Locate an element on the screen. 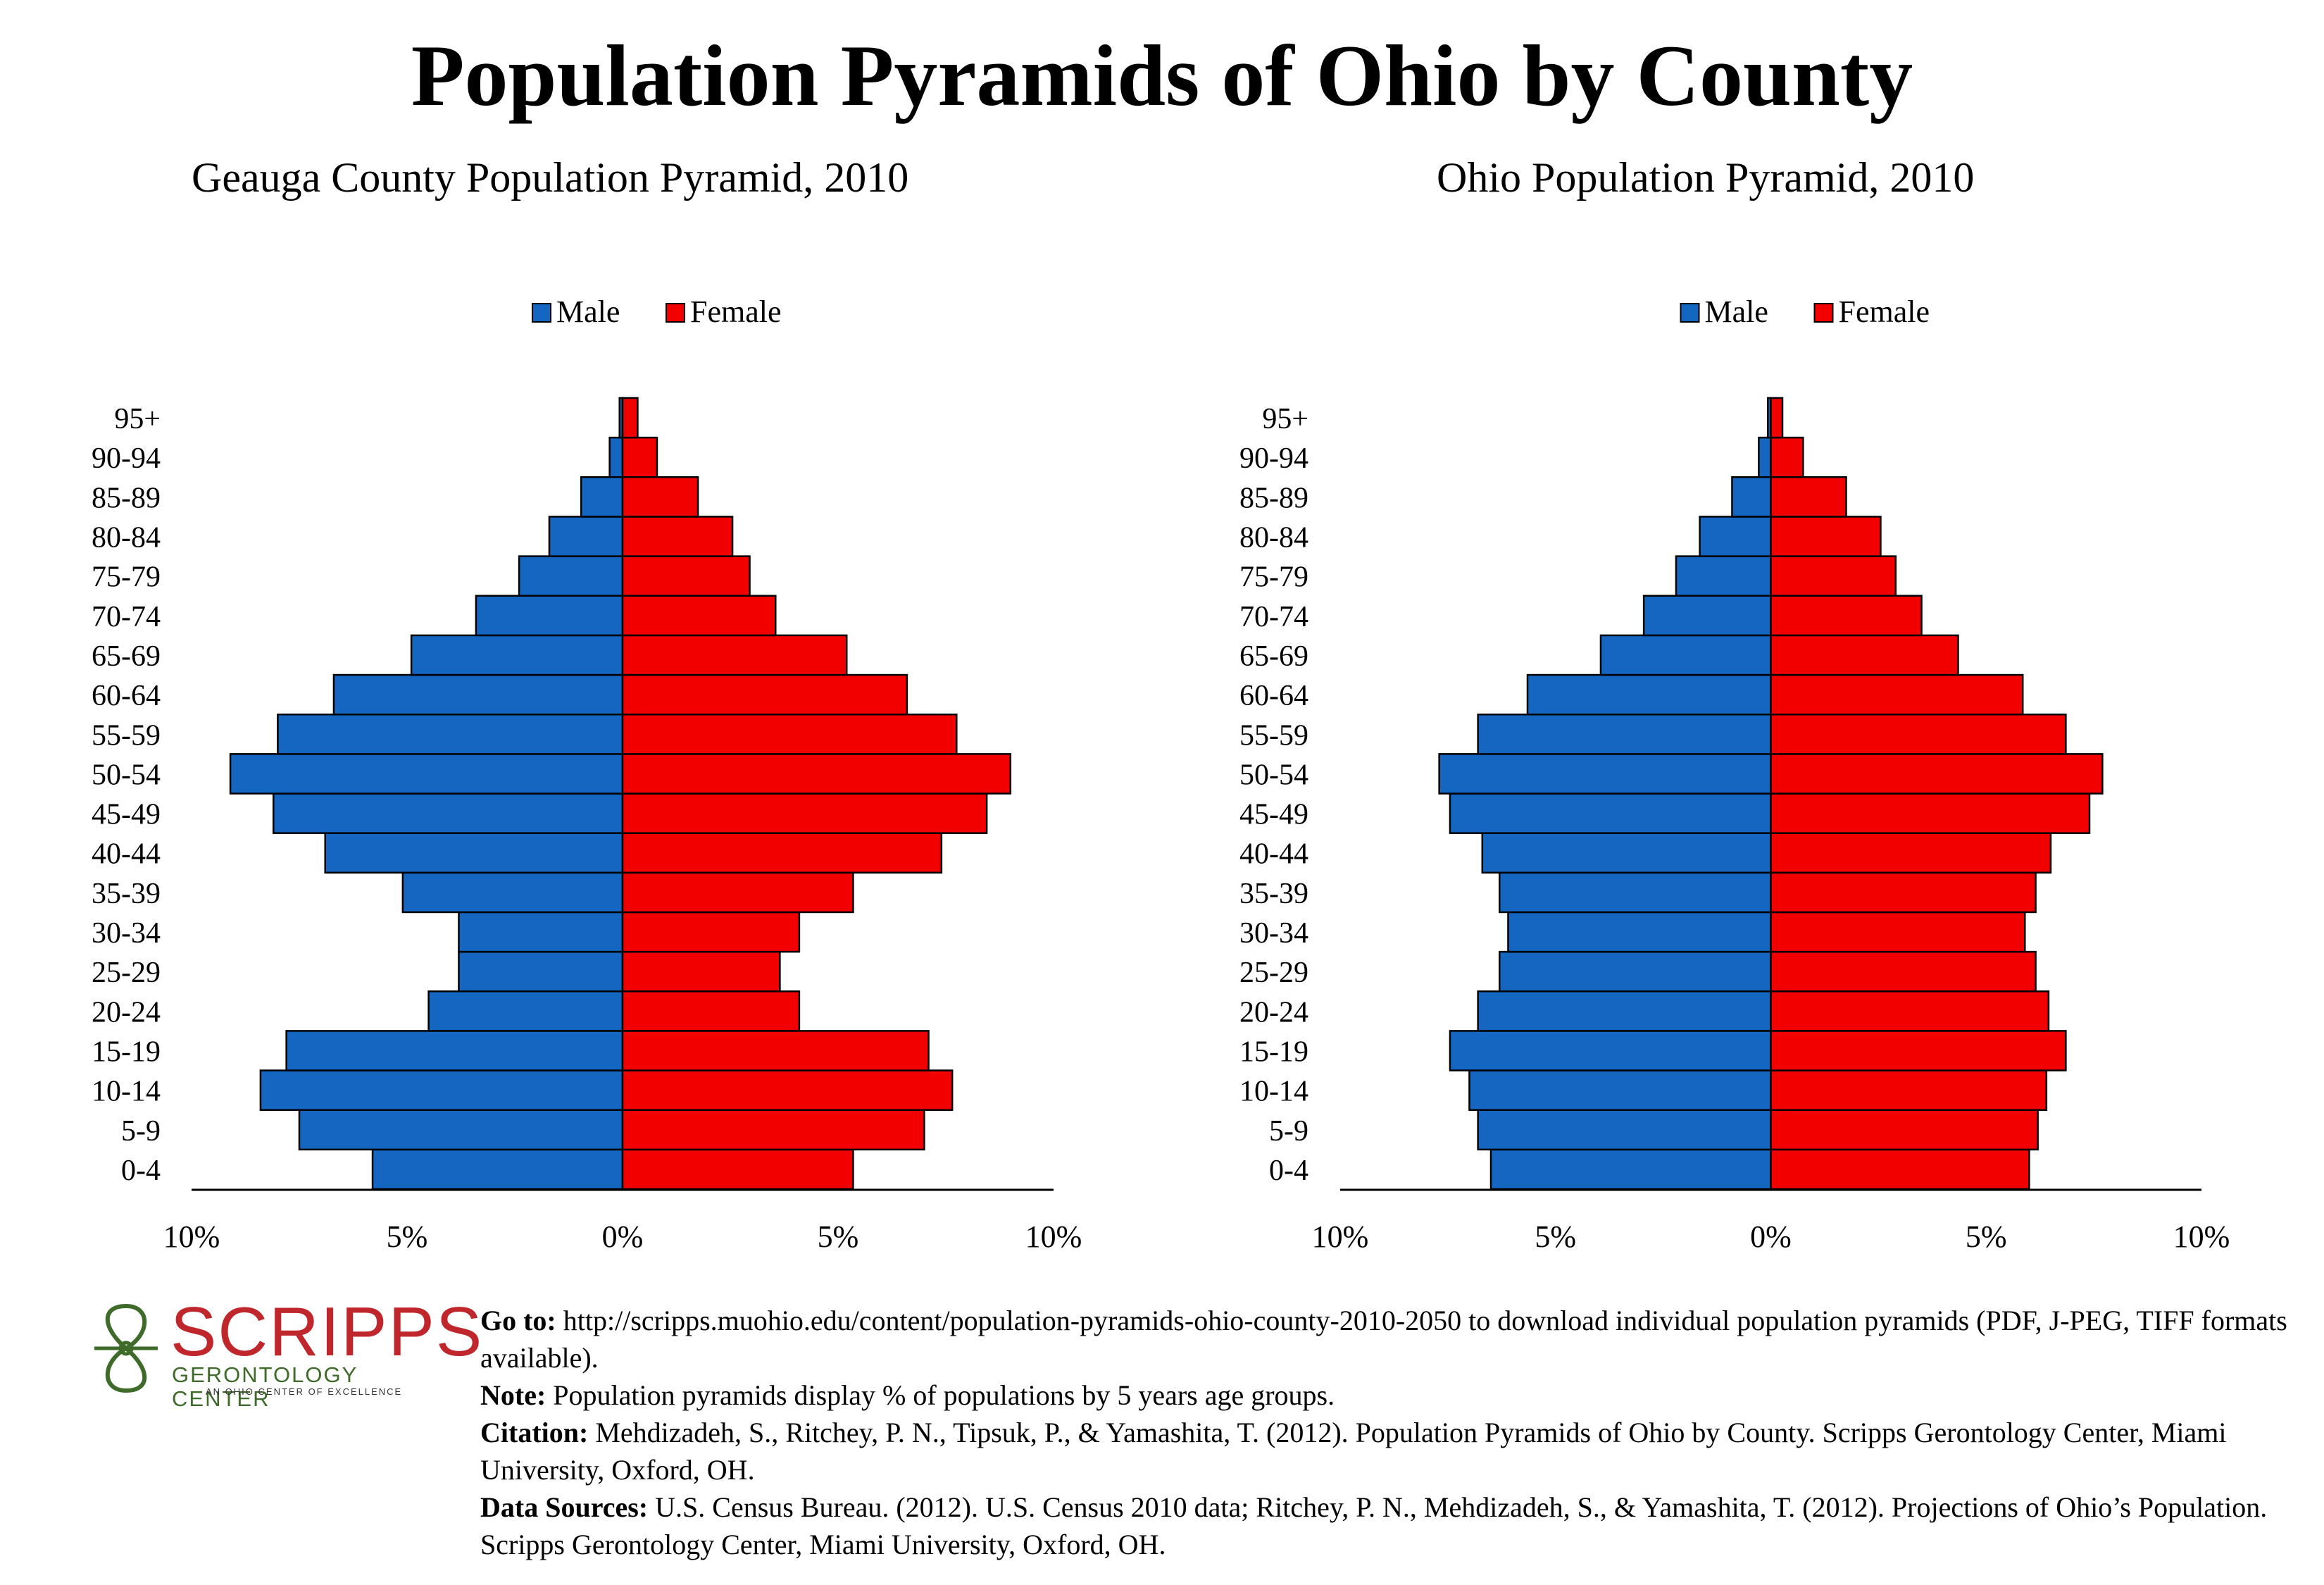 The height and width of the screenshot is (1585, 2324). chart1-age-label-10-14: 10-14 is located at coordinates (126, 1092).